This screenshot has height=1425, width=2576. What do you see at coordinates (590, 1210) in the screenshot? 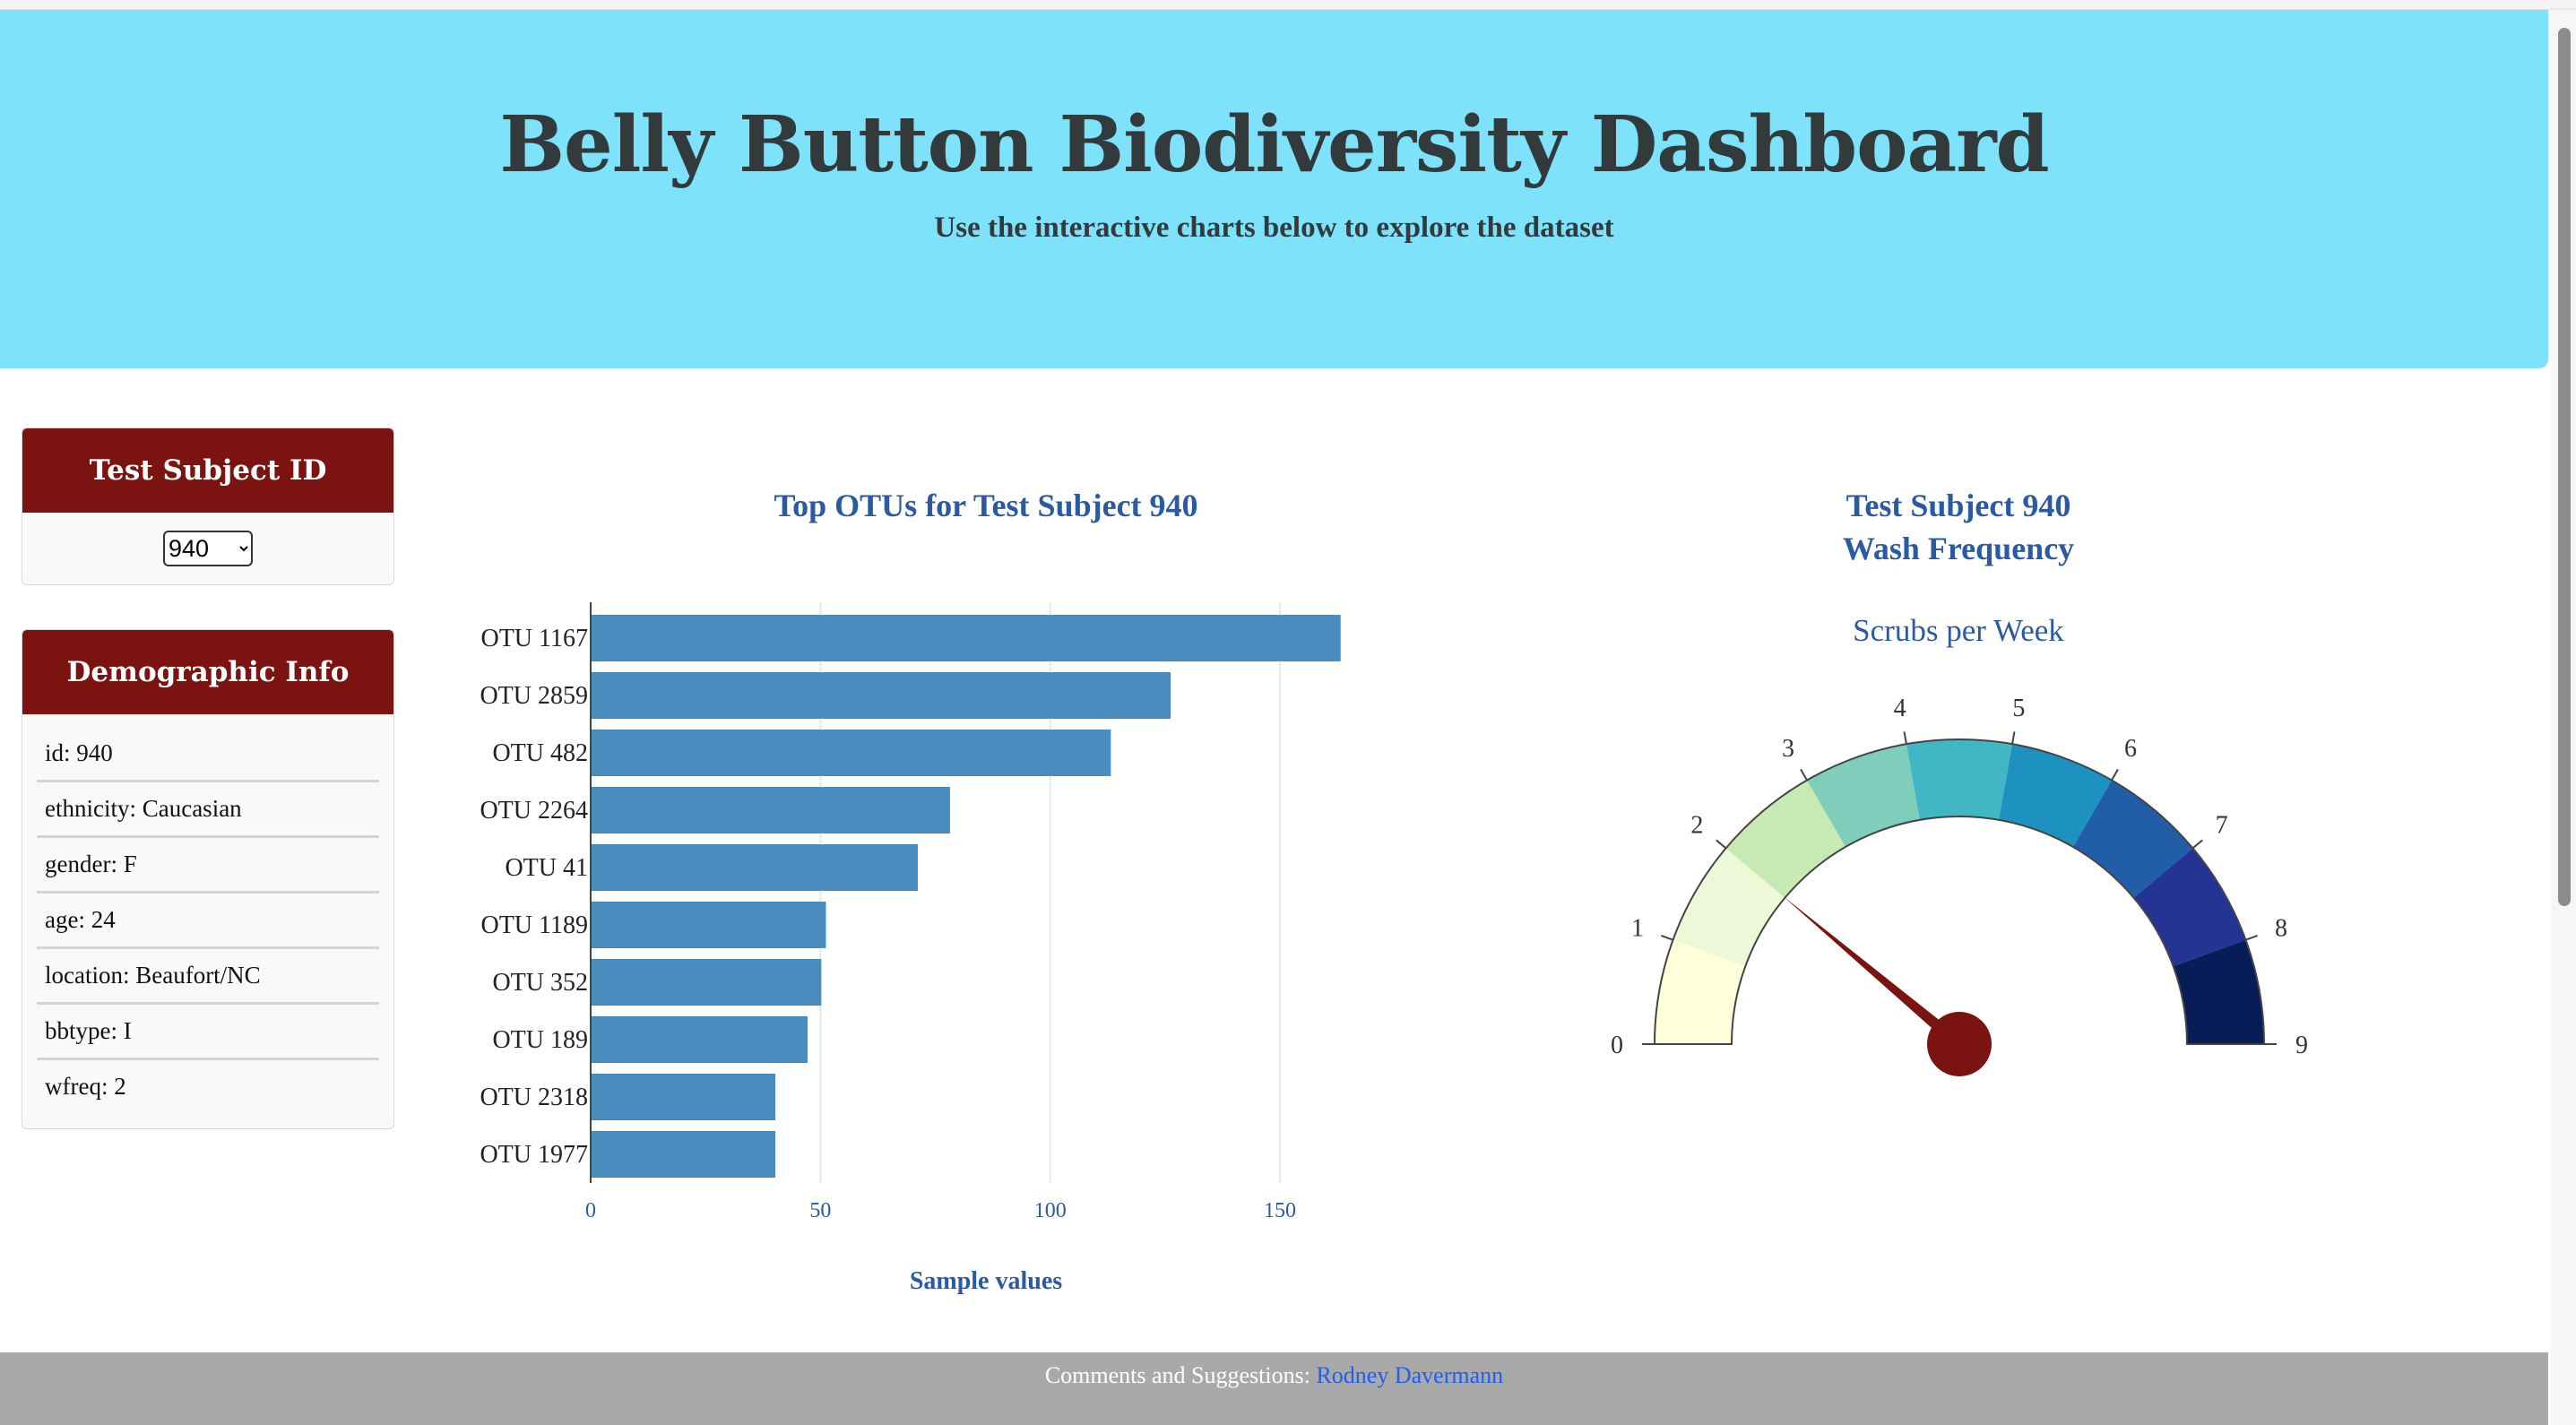
I see `bar-x-tick-label: 0` at bounding box center [590, 1210].